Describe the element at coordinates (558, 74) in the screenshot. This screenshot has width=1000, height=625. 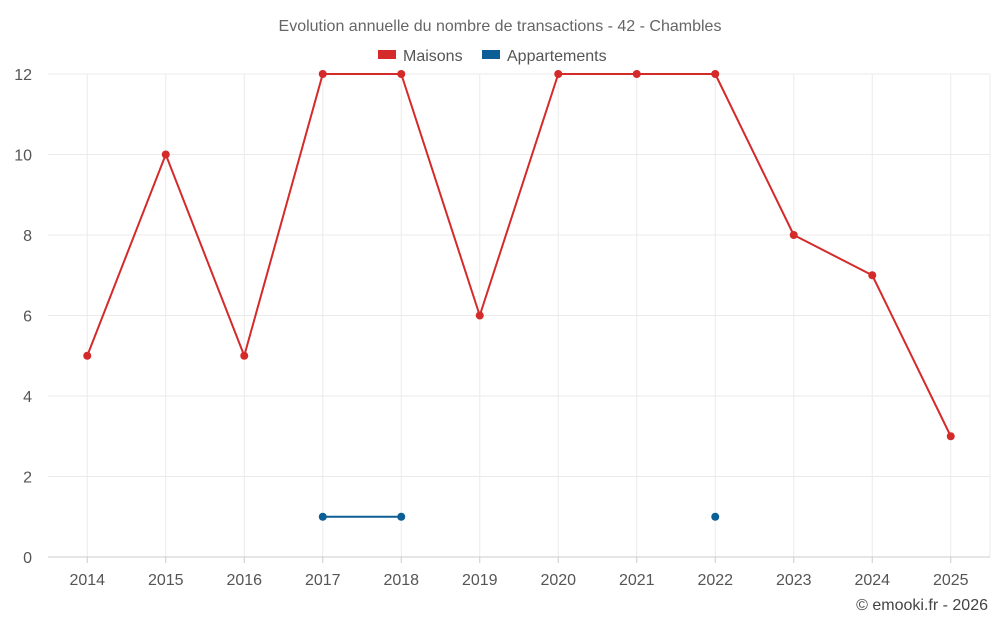
I see `data-point-maisons-2020` at that location.